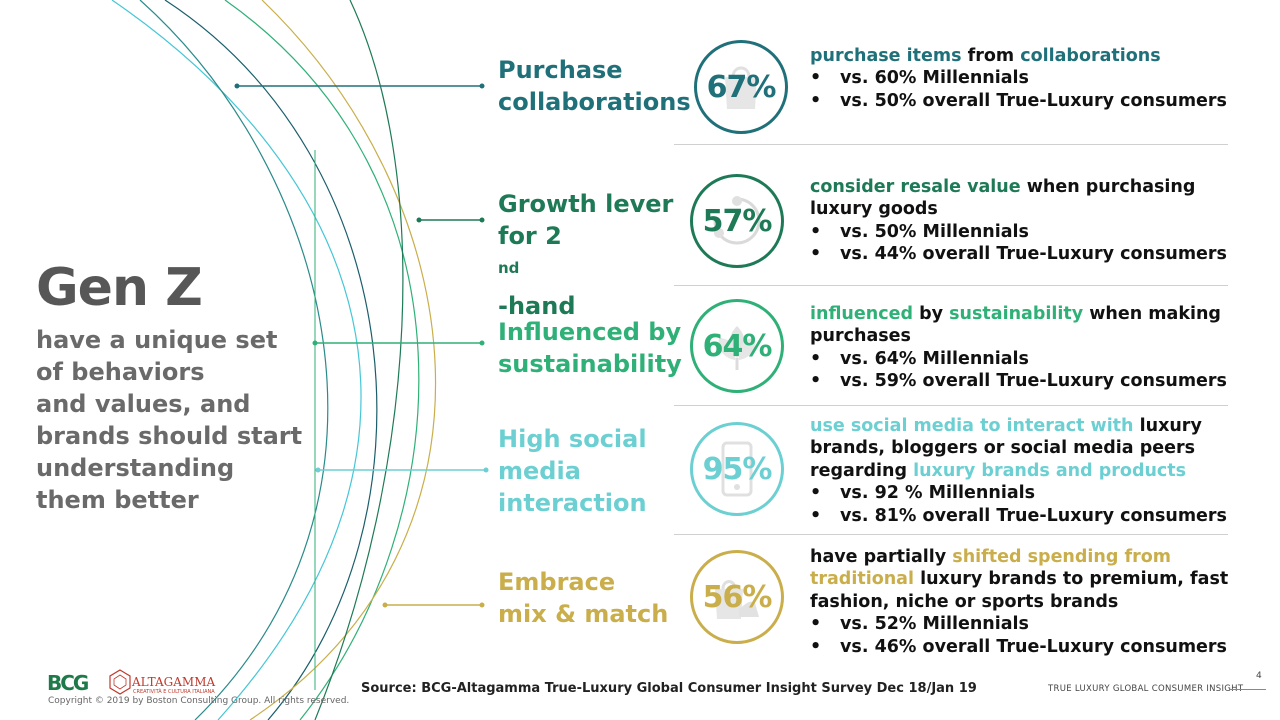  Describe the element at coordinates (874, 209) in the screenshot. I see `description-text: luxury goods` at that location.